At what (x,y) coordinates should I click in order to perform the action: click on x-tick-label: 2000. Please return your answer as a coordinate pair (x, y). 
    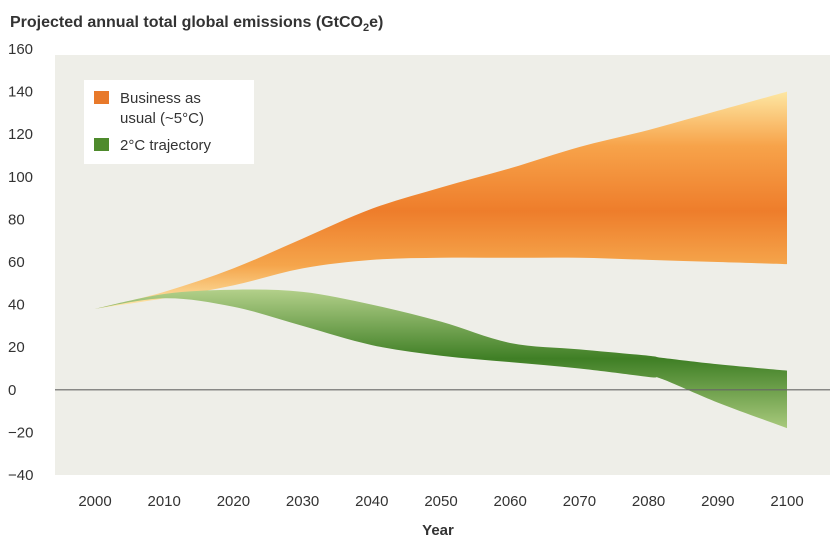
    Looking at the image, I should click on (94, 501).